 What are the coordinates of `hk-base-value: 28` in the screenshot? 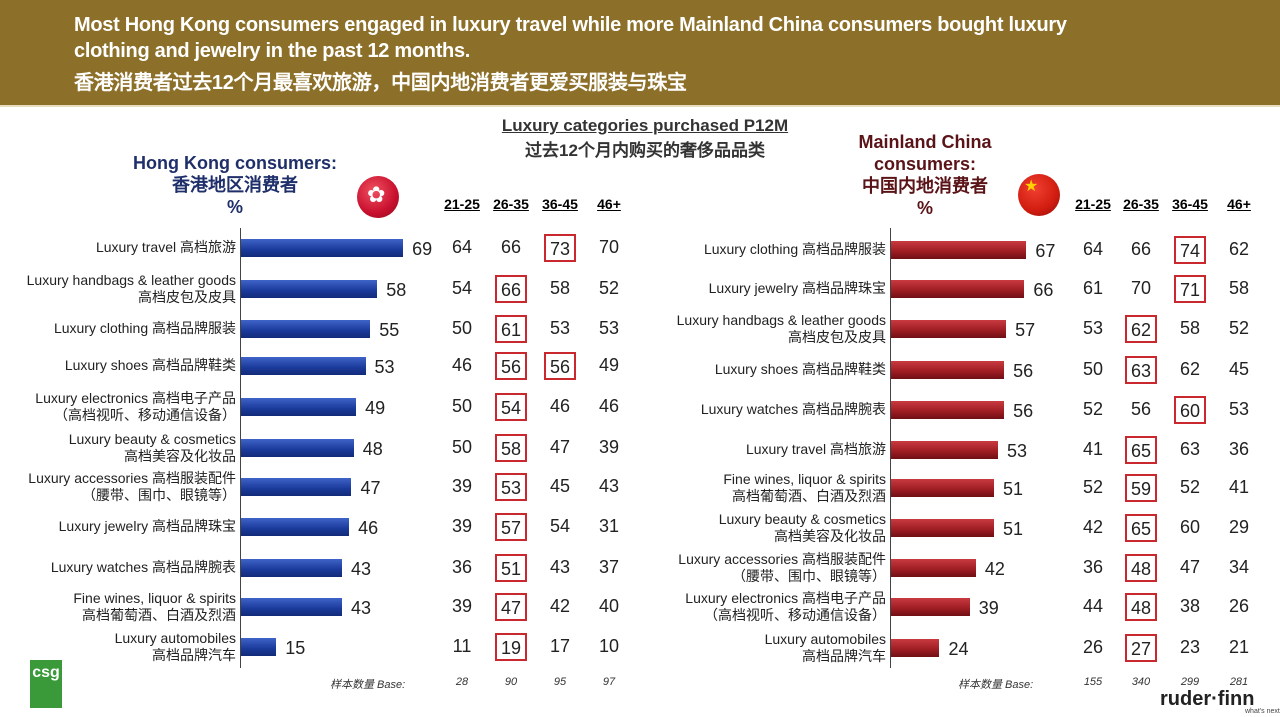 It's located at (462, 682).